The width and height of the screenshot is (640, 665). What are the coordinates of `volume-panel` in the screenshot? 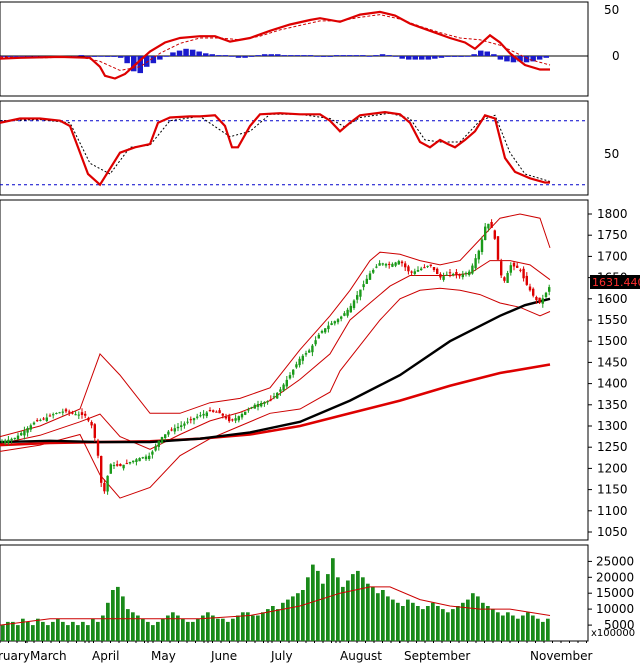 It's located at (275, 599).